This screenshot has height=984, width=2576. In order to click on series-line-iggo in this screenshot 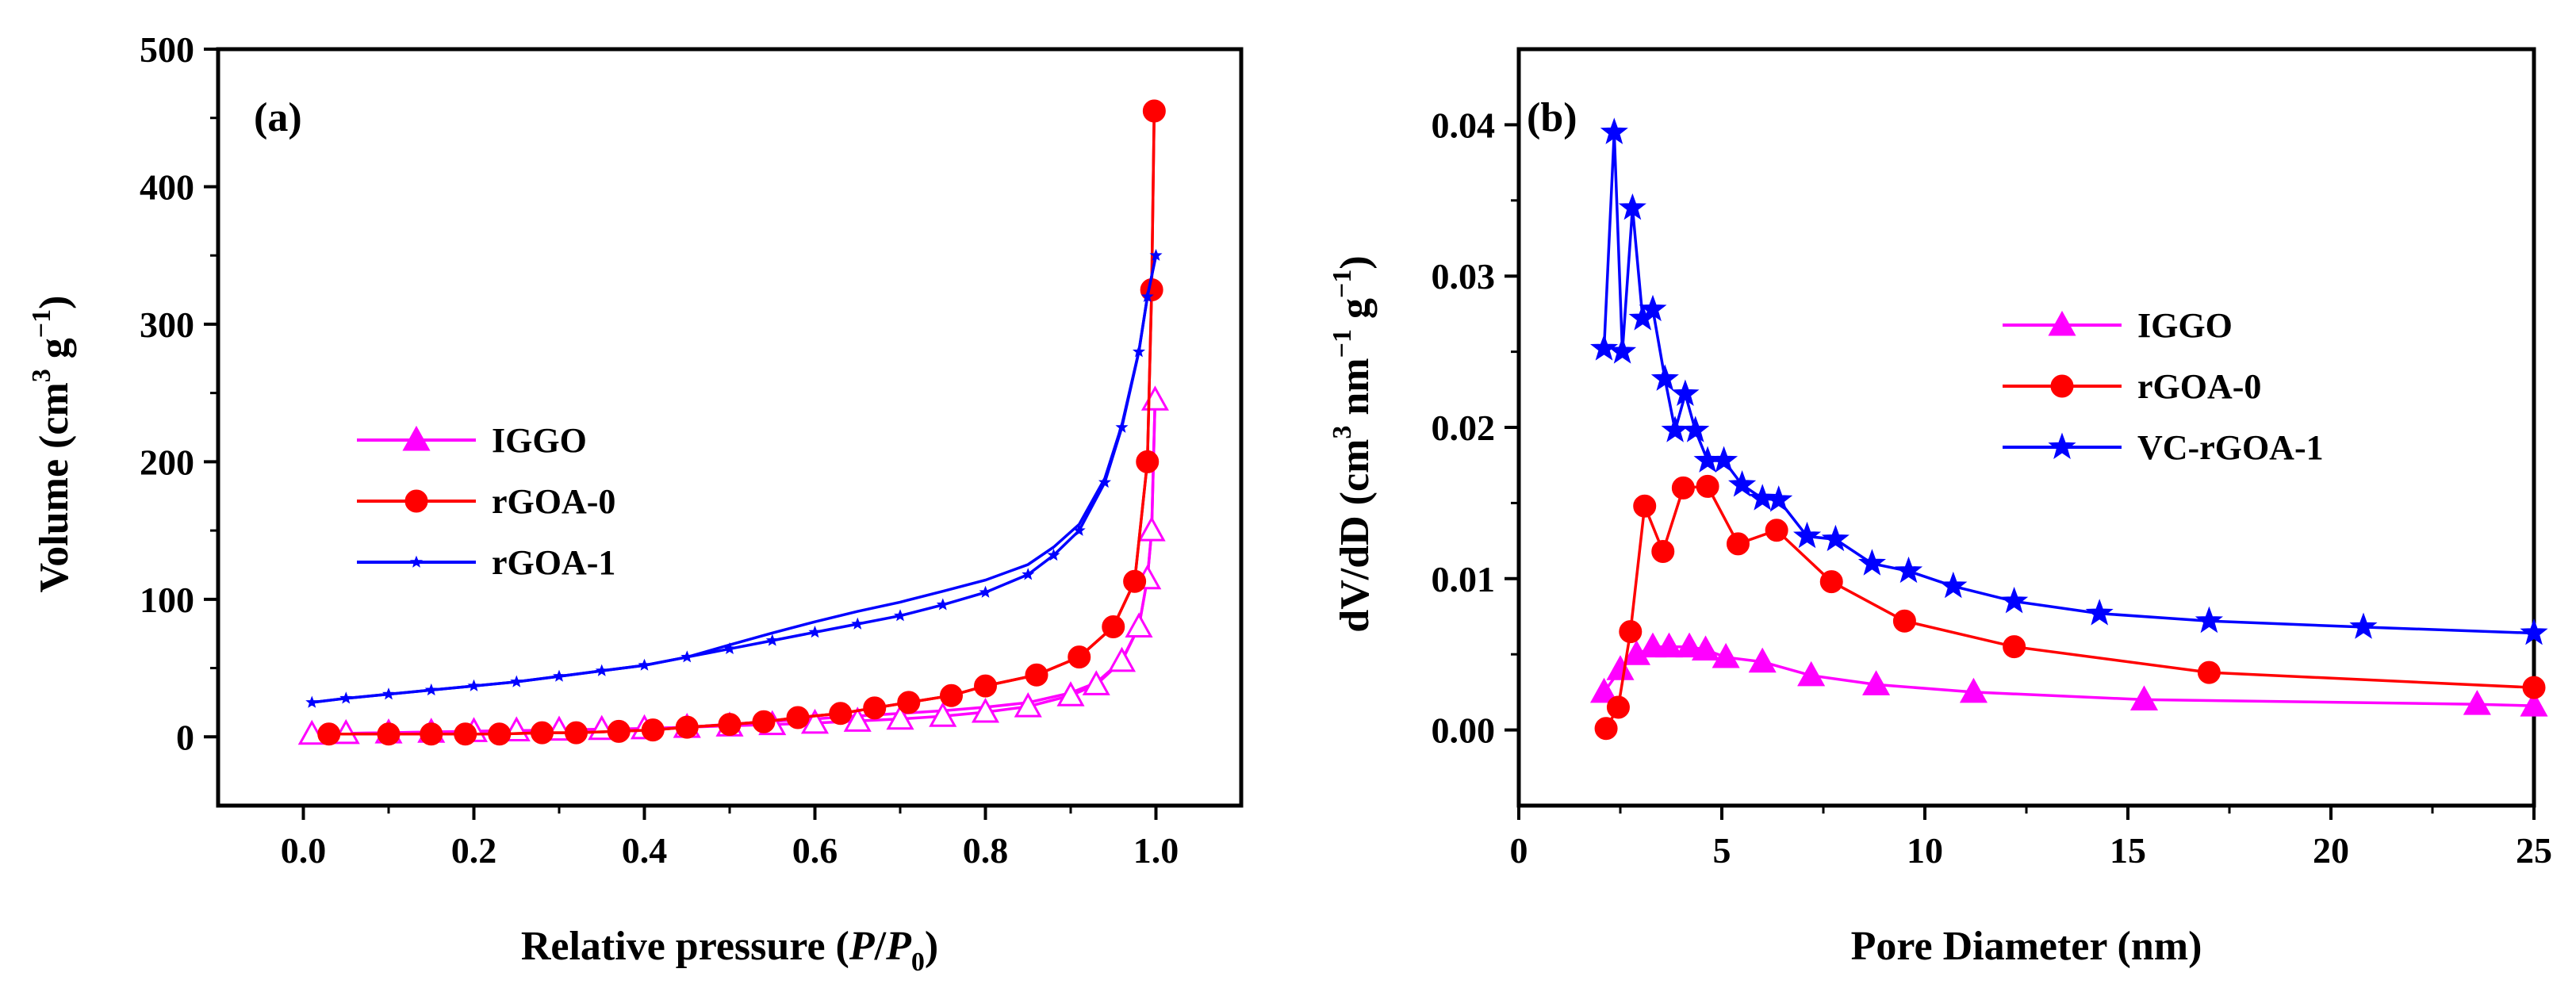, I will do `click(735, 568)`.